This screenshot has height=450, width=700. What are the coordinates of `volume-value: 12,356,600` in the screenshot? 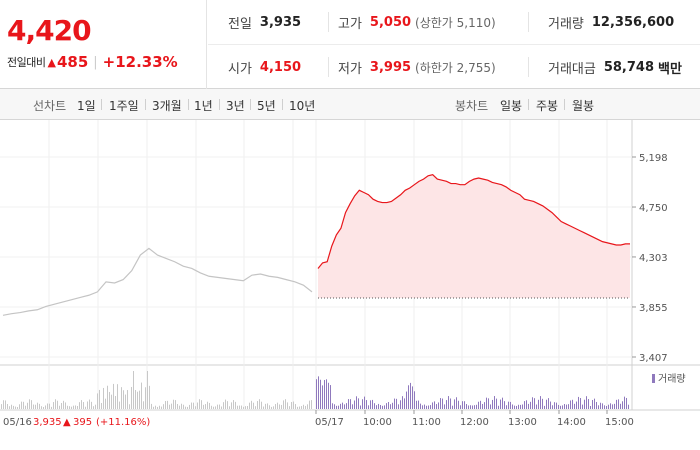 It's located at (633, 22).